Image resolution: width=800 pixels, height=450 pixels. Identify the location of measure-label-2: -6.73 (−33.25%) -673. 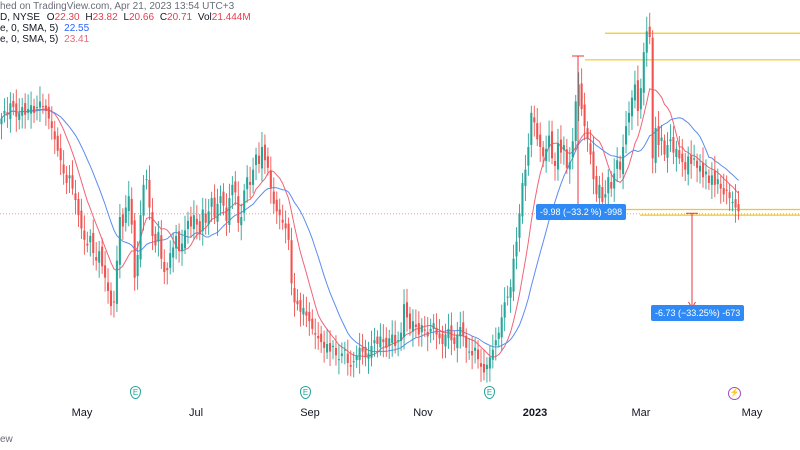
(698, 313).